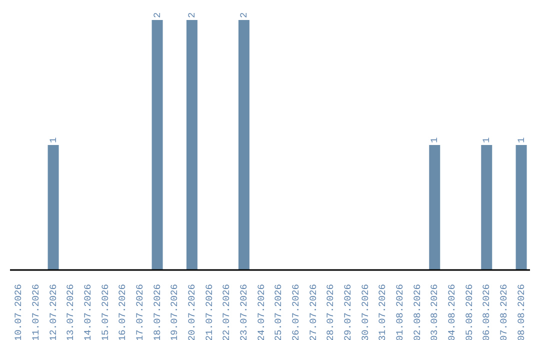 This screenshot has height=340, width=540. What do you see at coordinates (88, 312) in the screenshot?
I see `x-tick-label: 14.07.2026` at bounding box center [88, 312].